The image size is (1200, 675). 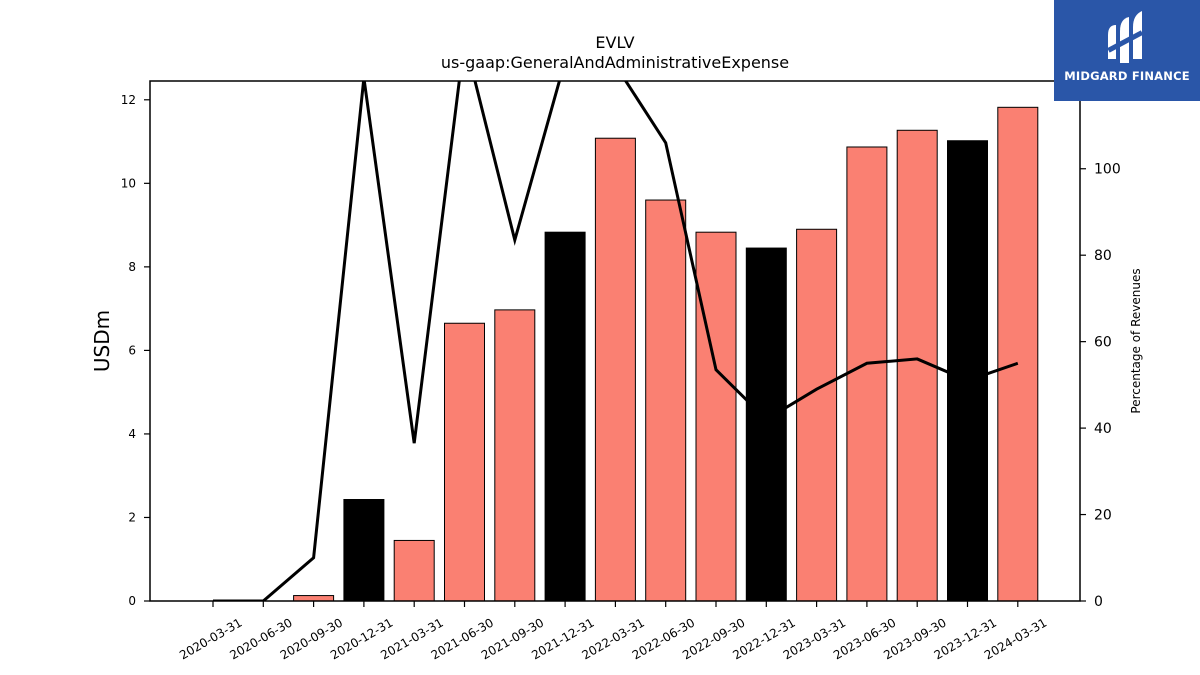 What do you see at coordinates (132, 517) in the screenshot?
I see `y-tick-label: 2` at bounding box center [132, 517].